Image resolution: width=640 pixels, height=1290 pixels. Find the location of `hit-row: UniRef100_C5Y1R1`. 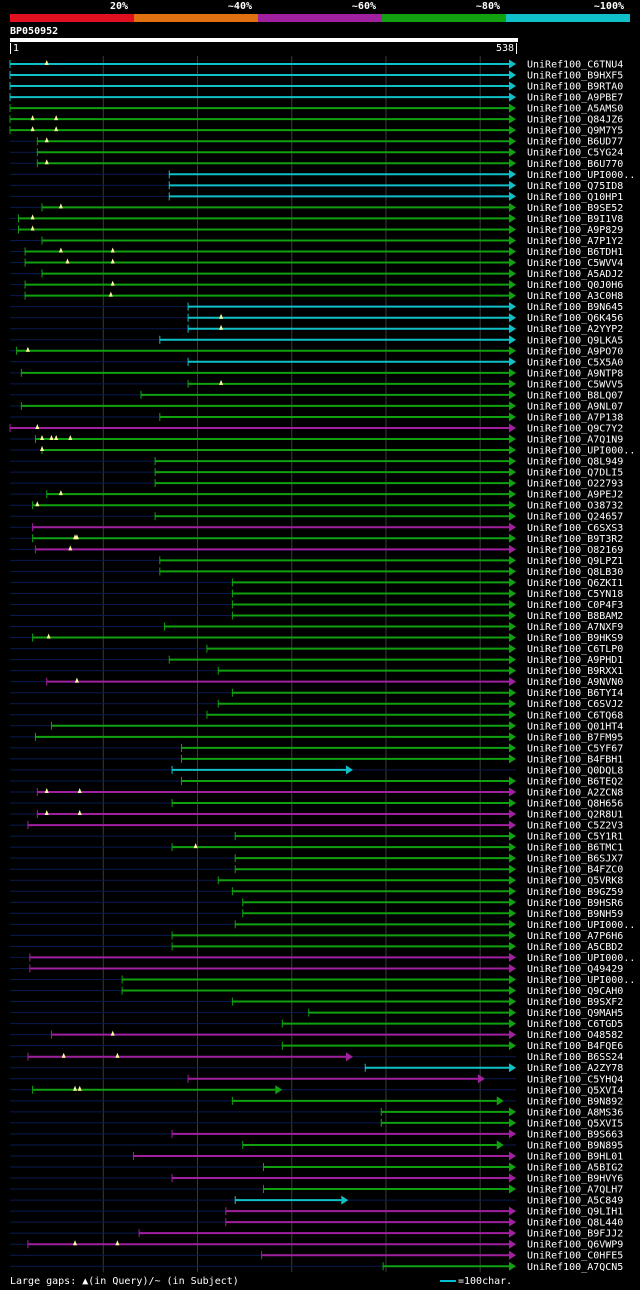

hit-row: UniRef100_C5Y1R1 is located at coordinates (316, 837).